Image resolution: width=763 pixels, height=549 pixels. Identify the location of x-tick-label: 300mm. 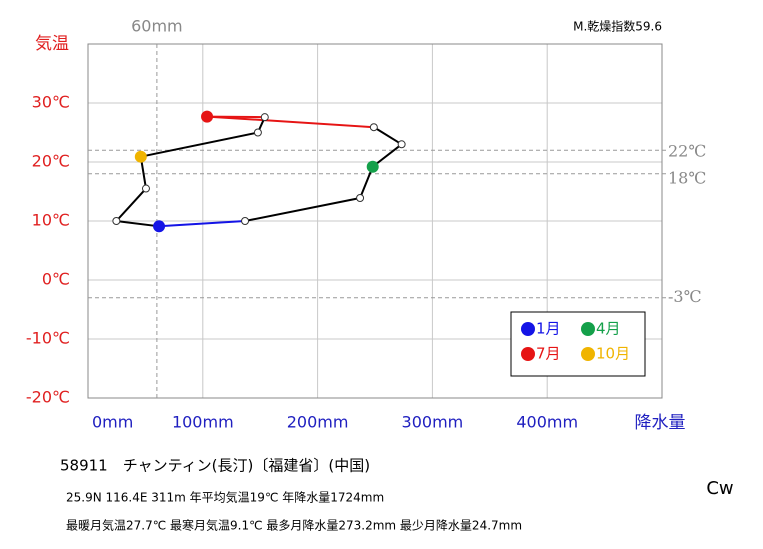
(433, 422).